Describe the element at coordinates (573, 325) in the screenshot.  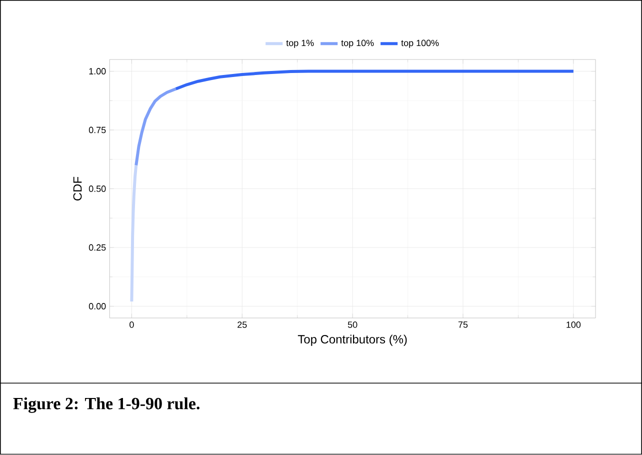
I see `x-tick-label: 100` at that location.